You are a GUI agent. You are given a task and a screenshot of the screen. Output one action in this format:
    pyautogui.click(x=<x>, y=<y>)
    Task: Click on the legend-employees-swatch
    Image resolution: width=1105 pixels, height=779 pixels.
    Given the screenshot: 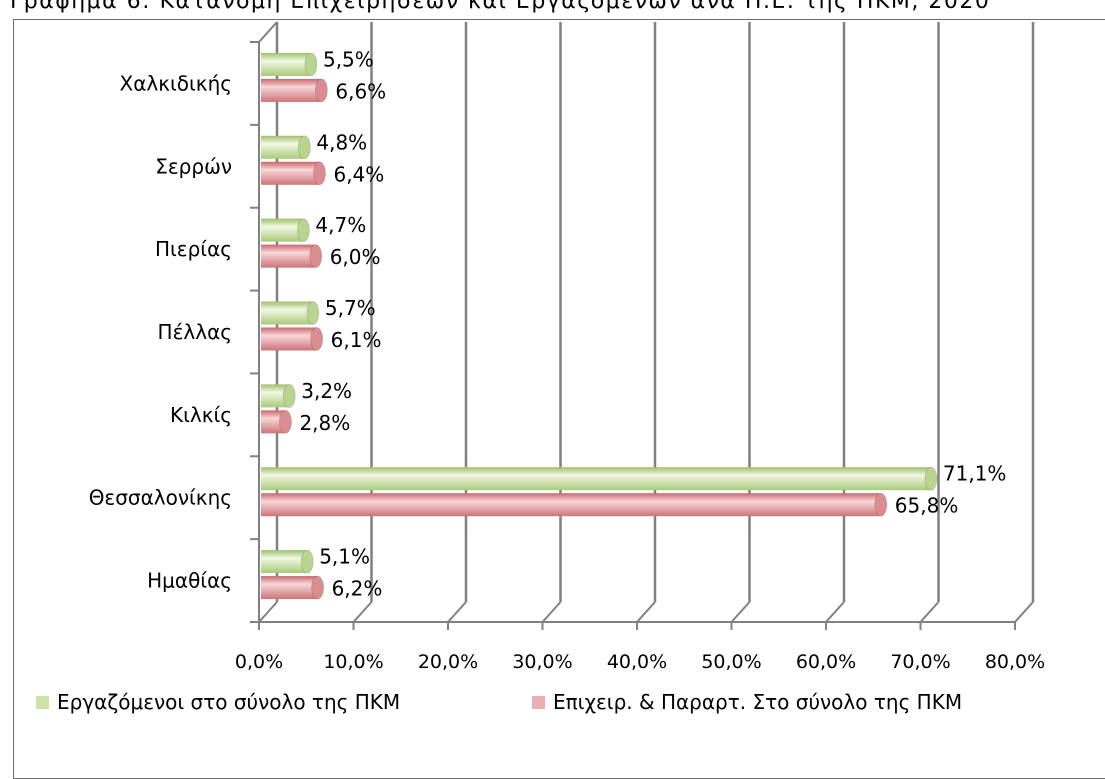 What is the action you would take?
    pyautogui.click(x=42, y=702)
    